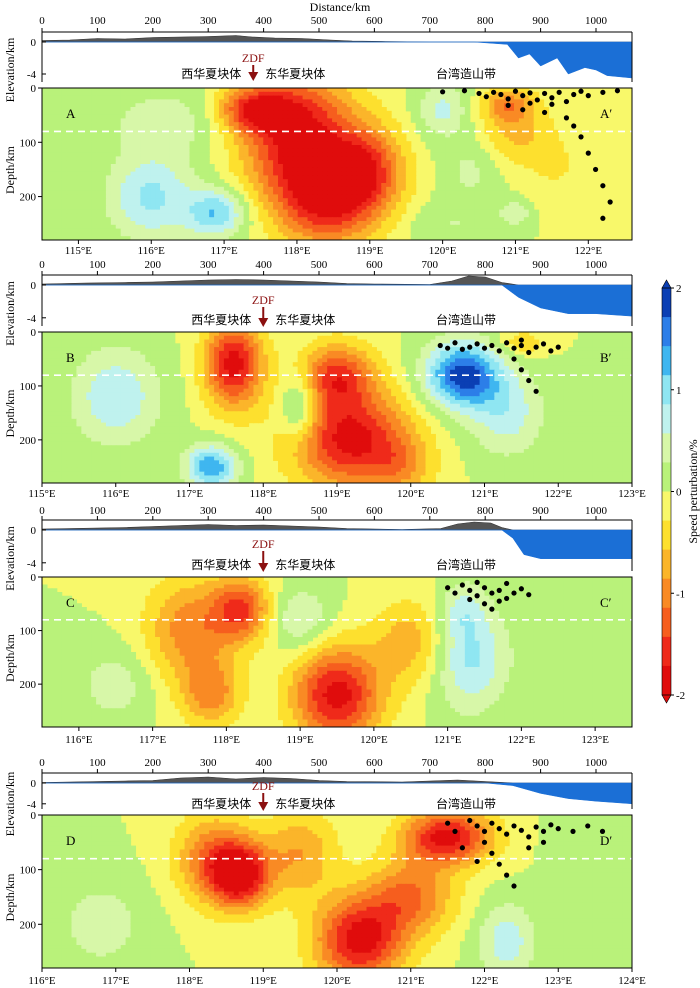  Describe the element at coordinates (466, 73) in the screenshot. I see `orogen-label: 台湾造山带` at that location.